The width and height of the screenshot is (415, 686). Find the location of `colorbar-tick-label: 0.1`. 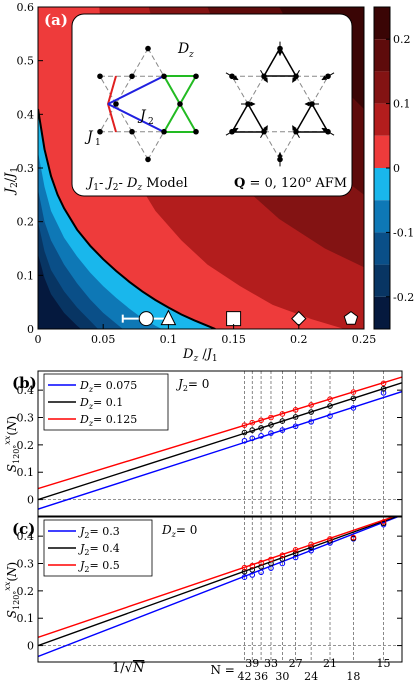

colorbar-tick-label: 0.1 is located at coordinates (402, 104).